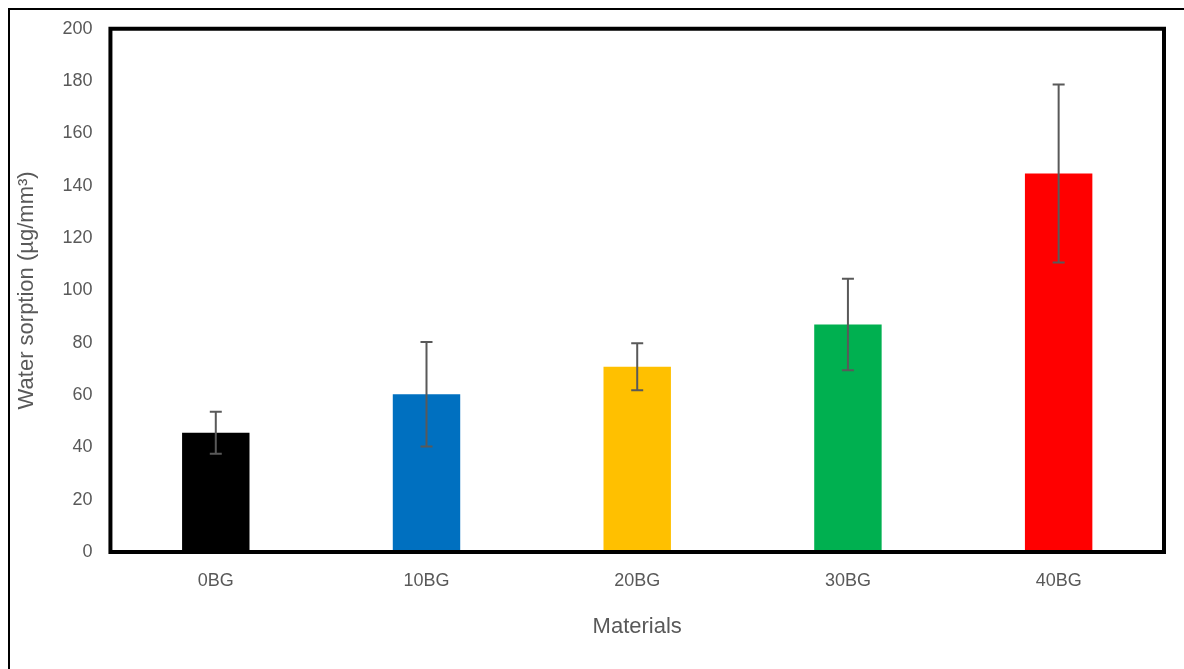 This screenshot has height=669, width=1184. Describe the element at coordinates (87, 550) in the screenshot. I see `y-tick-label: 0` at that location.